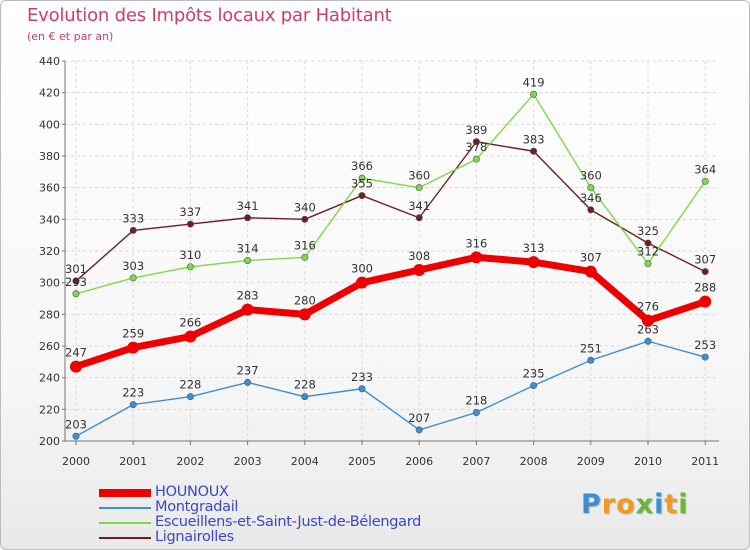  What do you see at coordinates (534, 461) in the screenshot?
I see `x-tick-label: 2008` at bounding box center [534, 461].